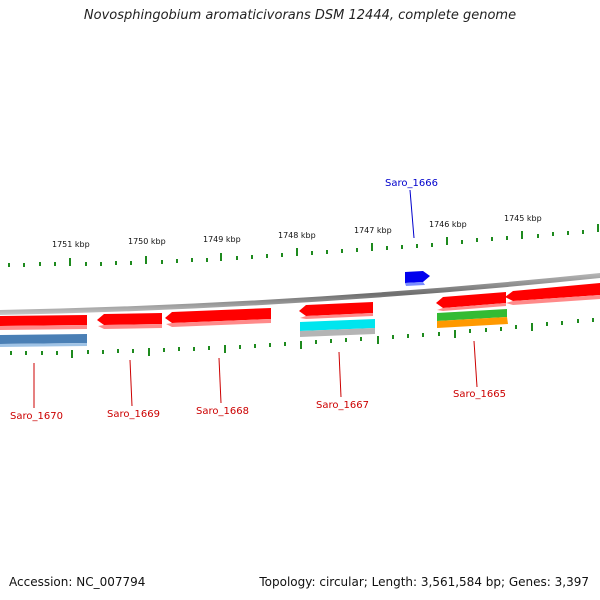 Image resolution: width=600 pixels, height=600 pixels. I want to click on tick-label-1748: 1748 kbp, so click(297, 235).